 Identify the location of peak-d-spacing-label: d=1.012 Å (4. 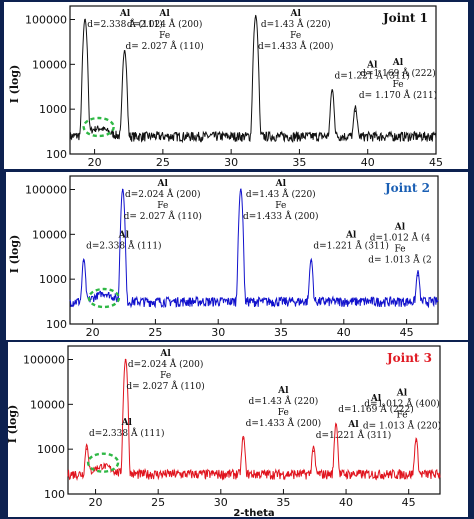
(400, 238).